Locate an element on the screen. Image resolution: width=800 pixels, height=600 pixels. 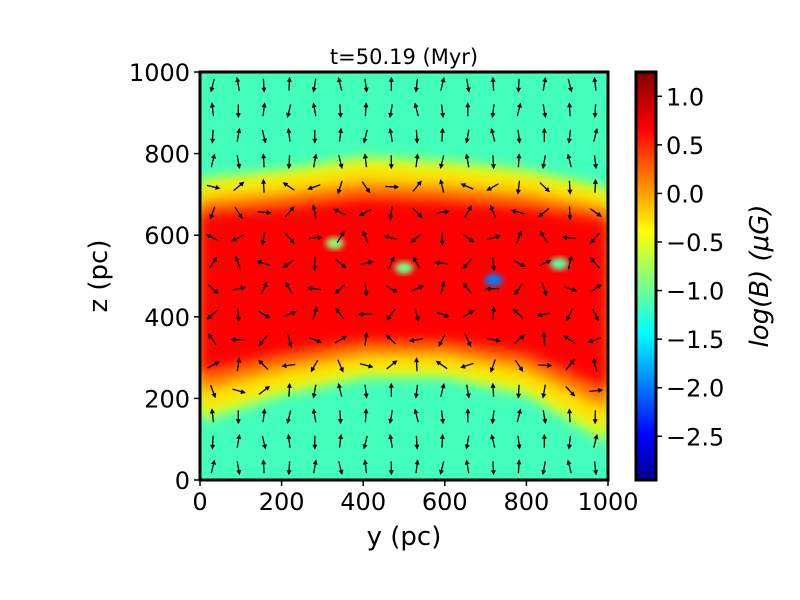
colorbar-tick-label: −1.0 is located at coordinates (695, 292).